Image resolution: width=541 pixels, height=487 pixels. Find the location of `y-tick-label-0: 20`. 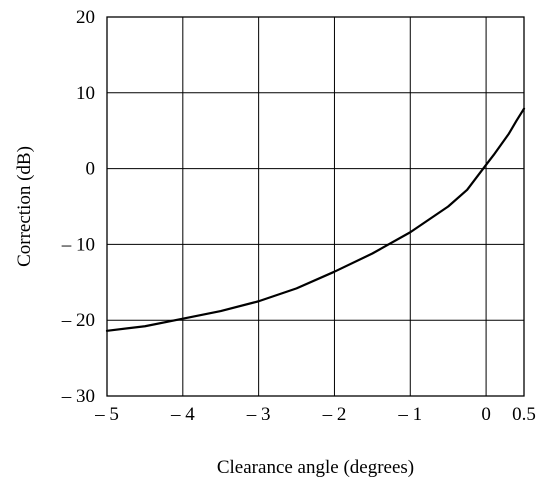

y-tick-label-0: 20 is located at coordinates (85, 17).